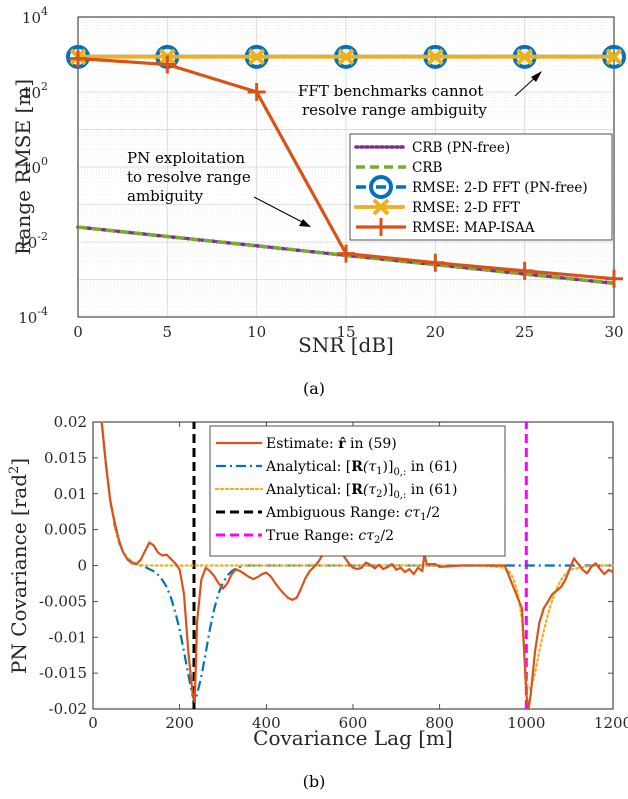  I want to click on annotation-fft-arrowhead, so click(536, 76).